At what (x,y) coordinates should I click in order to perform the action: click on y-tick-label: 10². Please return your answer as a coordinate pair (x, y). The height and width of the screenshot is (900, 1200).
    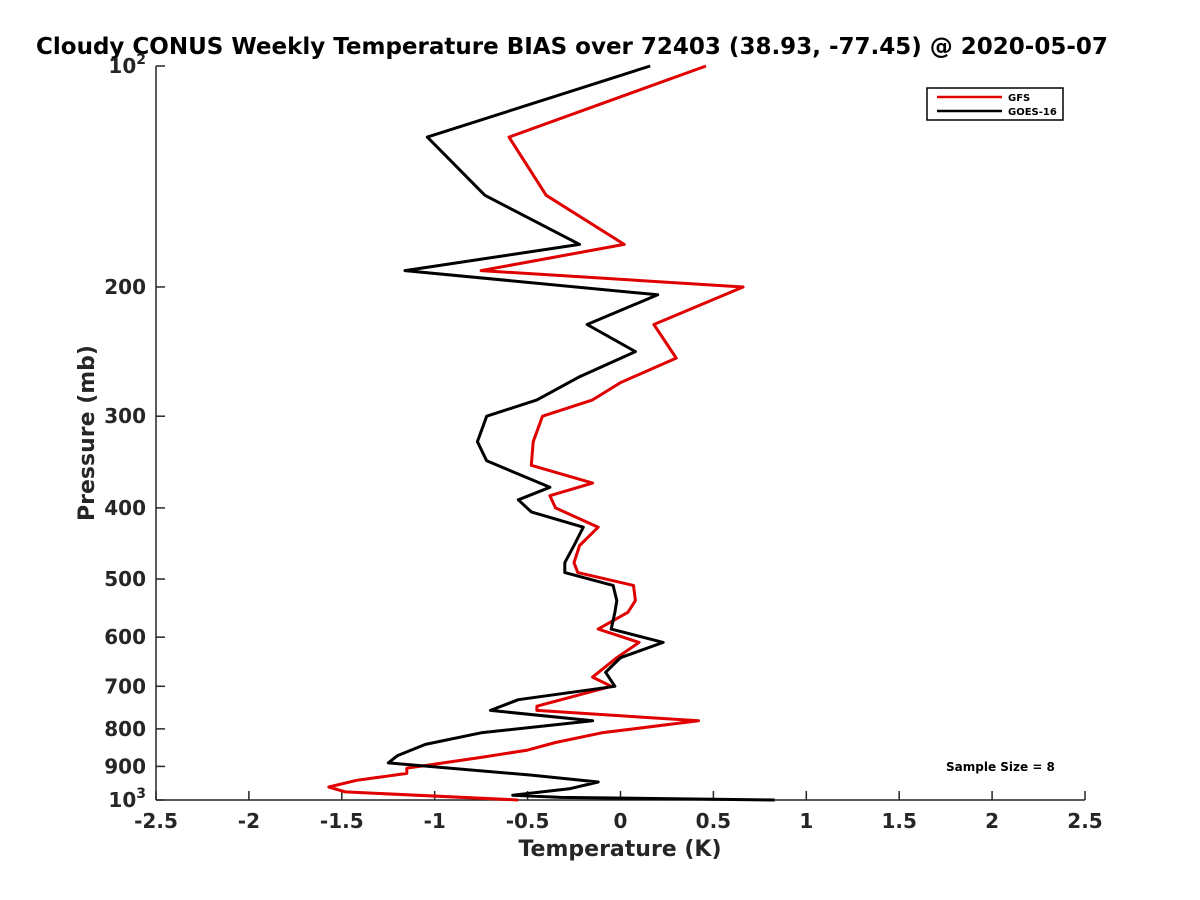
    Looking at the image, I should click on (127, 65).